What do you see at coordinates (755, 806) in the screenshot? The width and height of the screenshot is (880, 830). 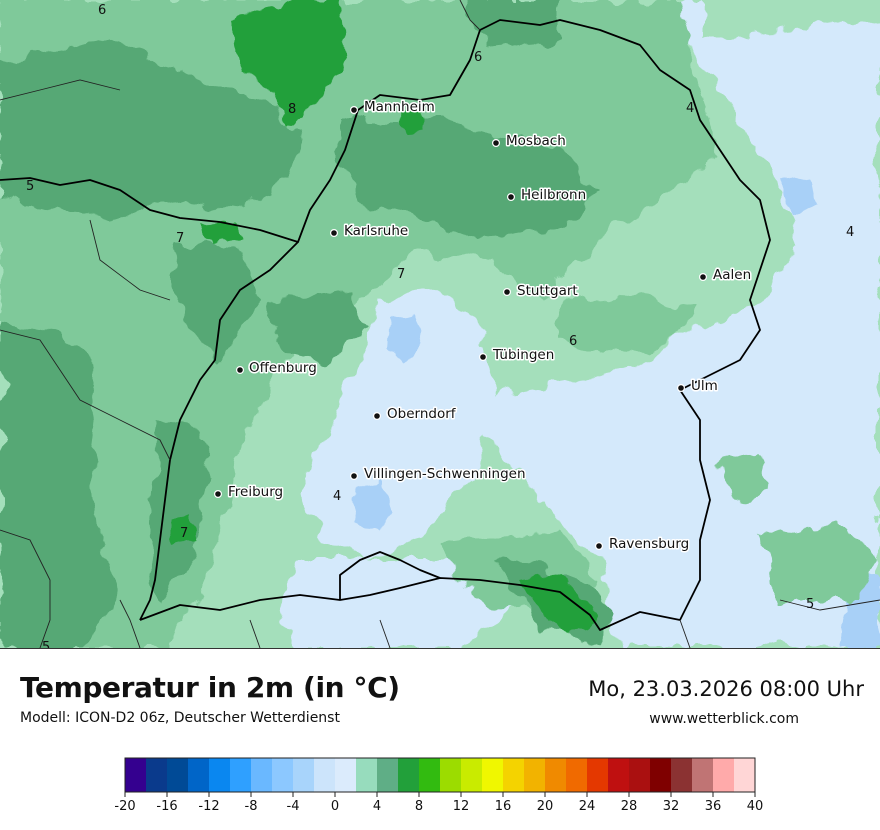 I see `legend-tick-label: 40` at bounding box center [755, 806].